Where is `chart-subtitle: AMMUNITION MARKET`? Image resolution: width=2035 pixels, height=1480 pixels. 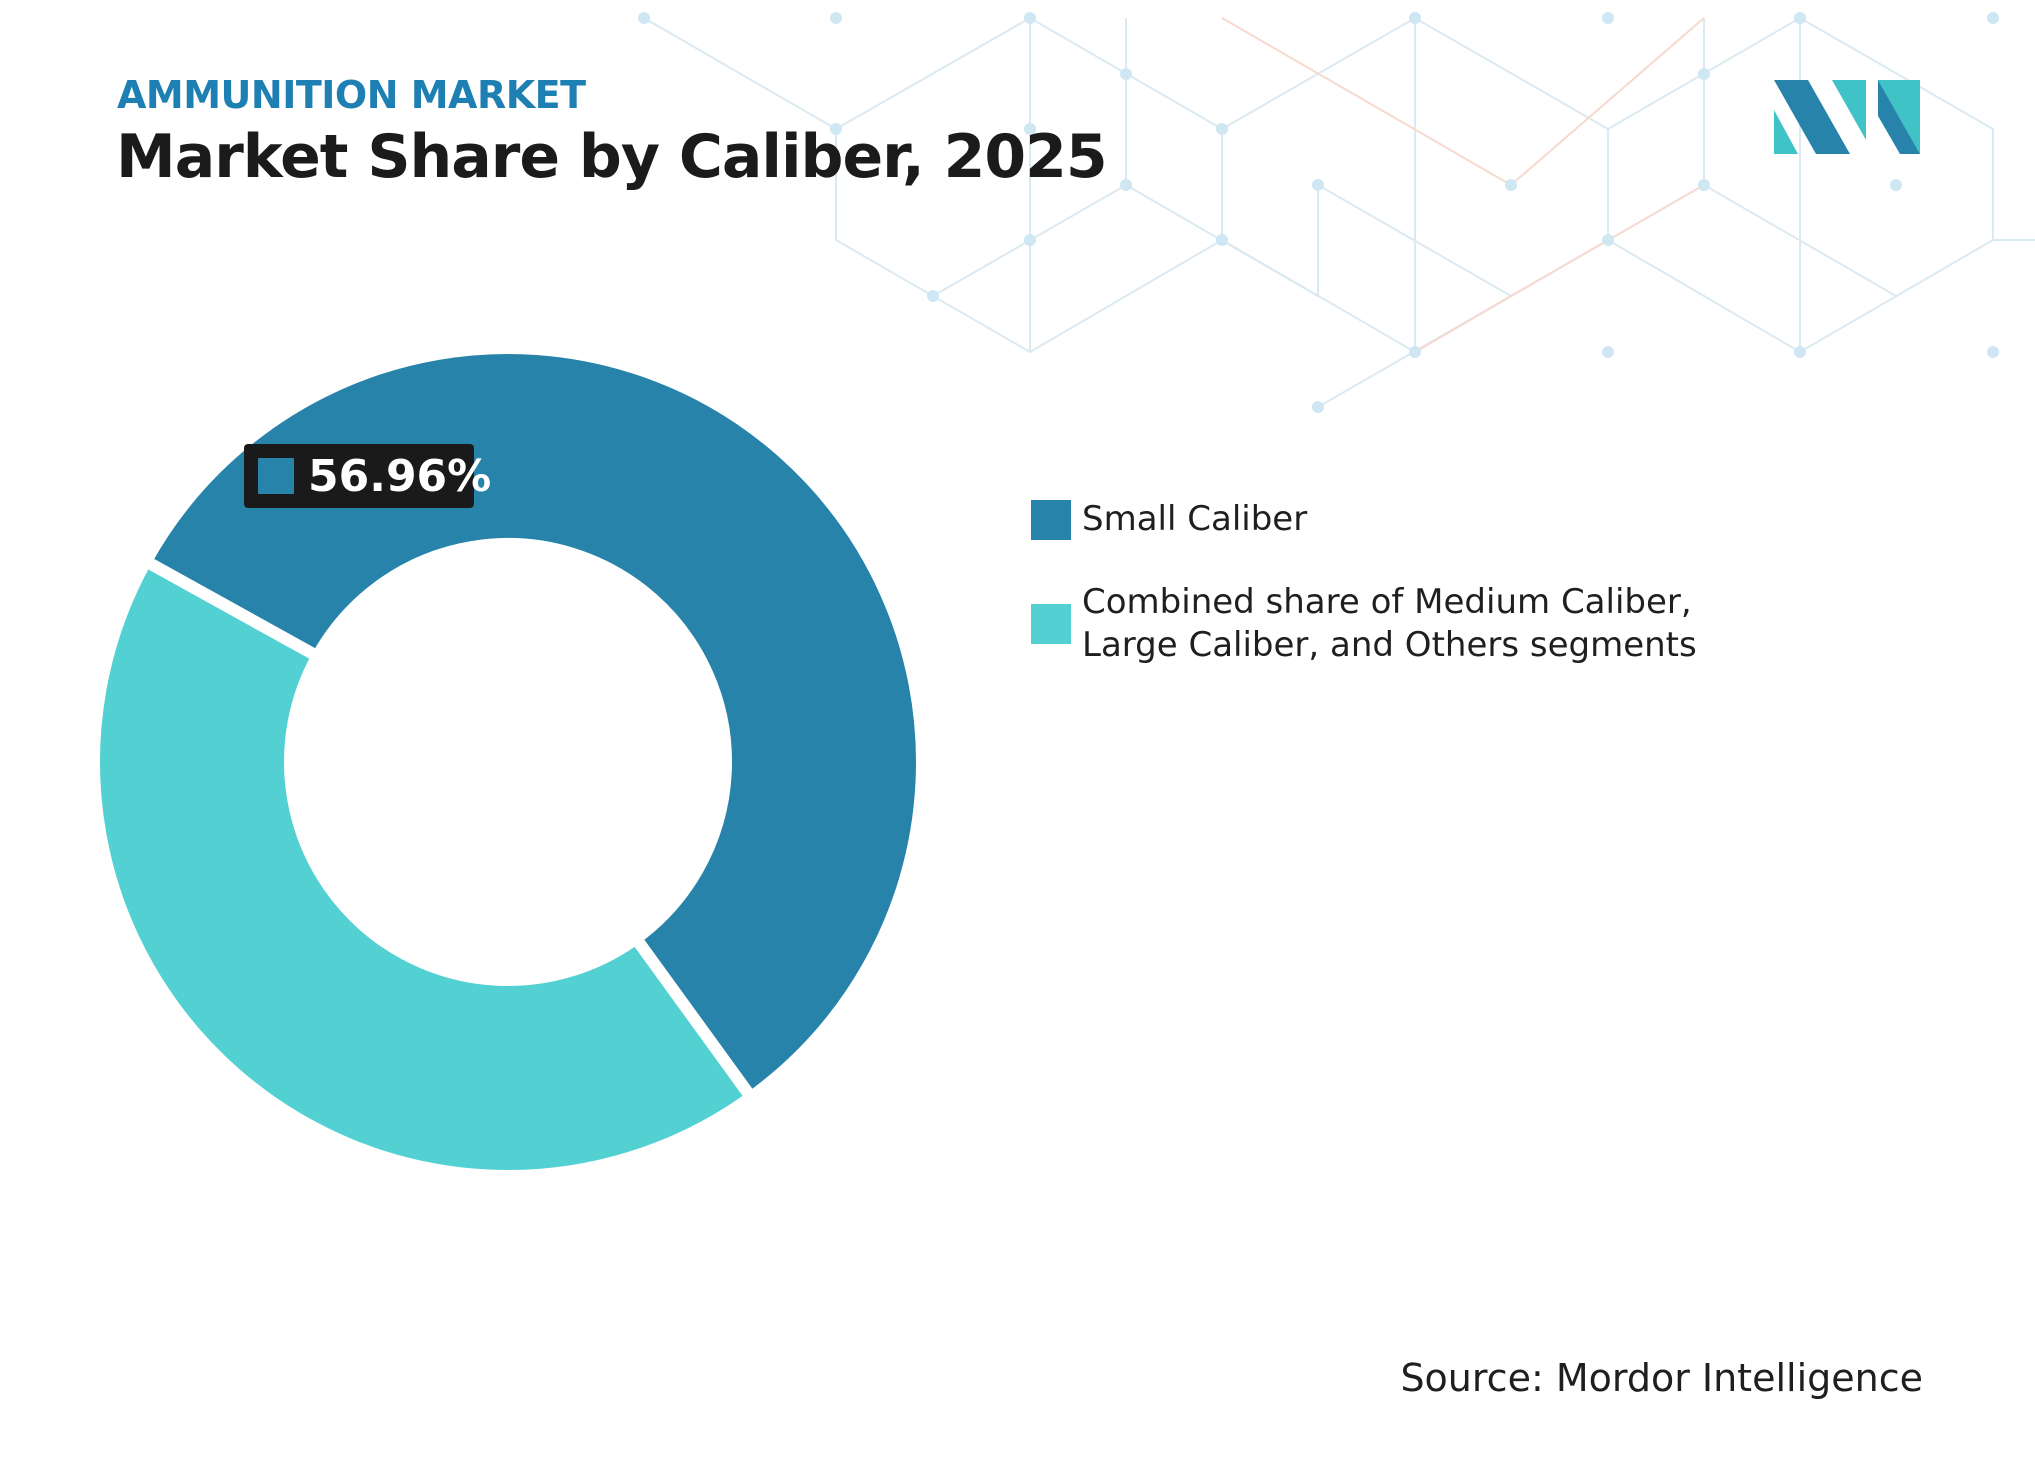 chart-subtitle: AMMUNITION MARKET is located at coordinates (351, 95).